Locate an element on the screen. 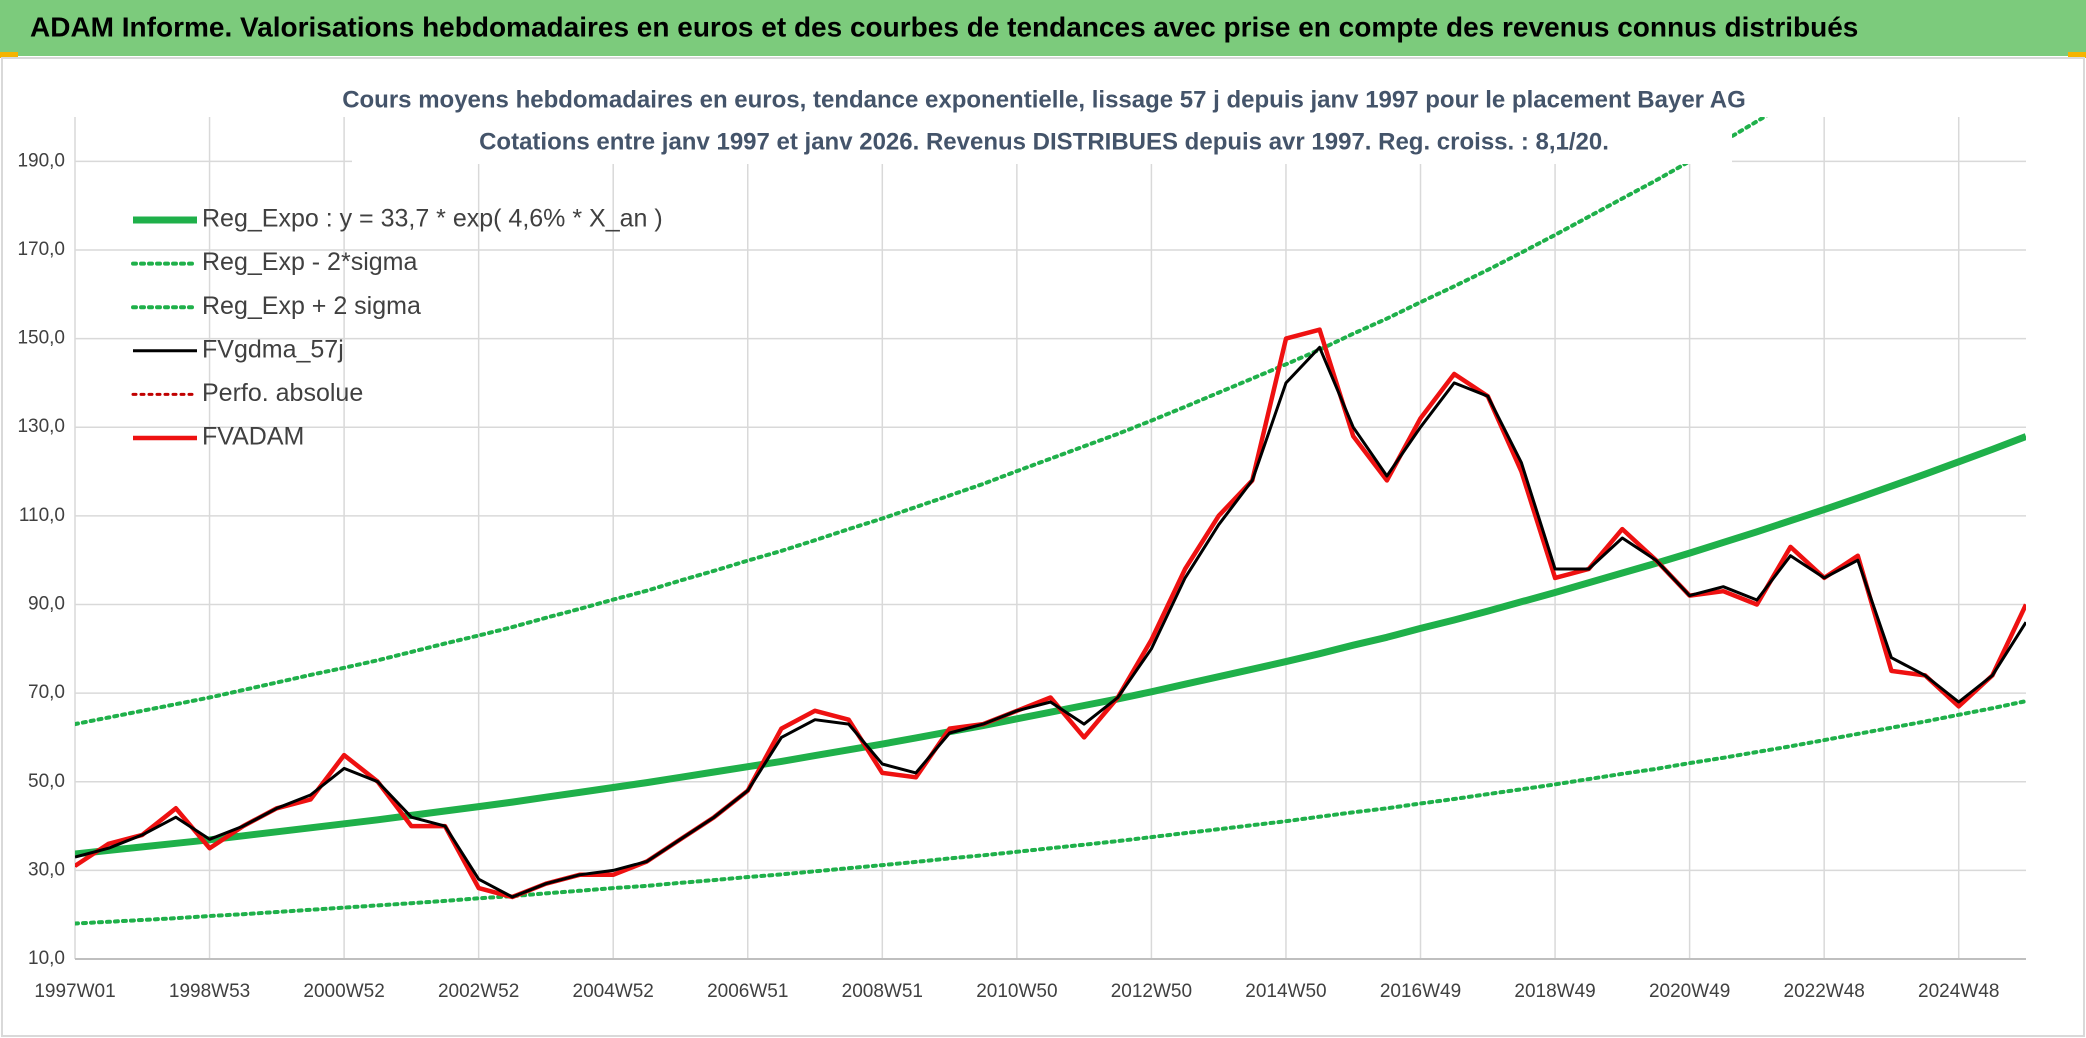 The image size is (2086, 1038). y-tick-label: 150,0 is located at coordinates (41, 338).